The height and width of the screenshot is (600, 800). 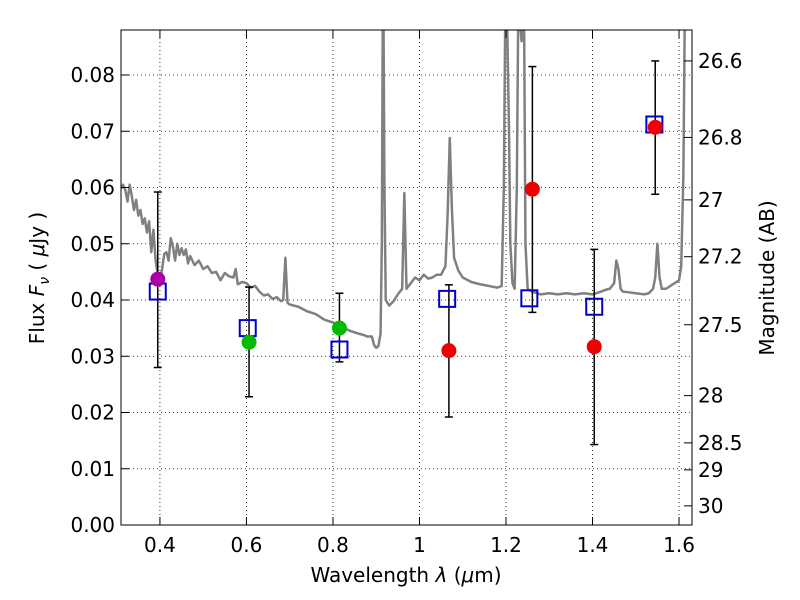 What do you see at coordinates (720, 61) in the screenshot?
I see `y2-tick-label: 26.6` at bounding box center [720, 61].